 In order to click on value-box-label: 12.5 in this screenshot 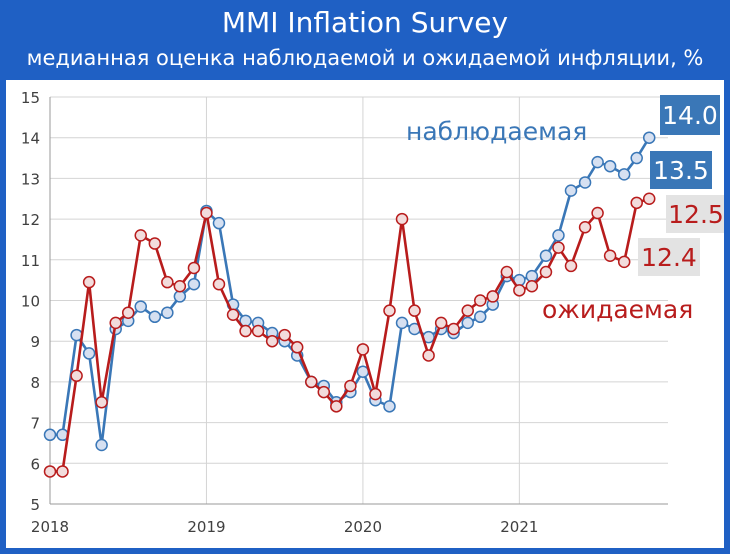, I will do `click(696, 214)`.